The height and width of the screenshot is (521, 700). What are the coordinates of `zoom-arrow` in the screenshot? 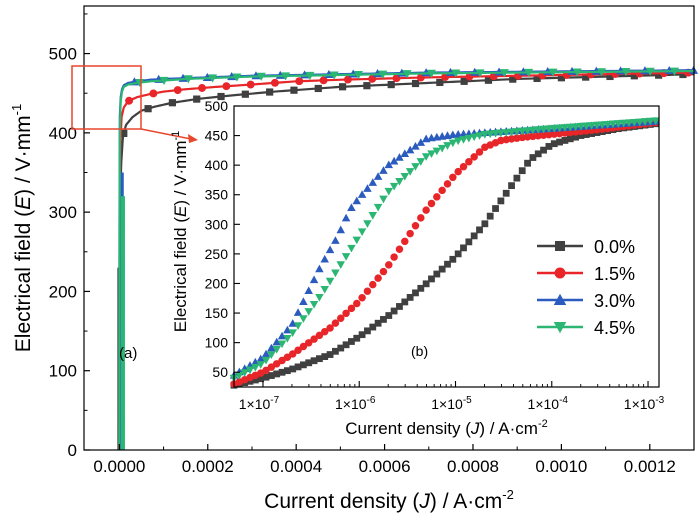 It's located at (168, 134).